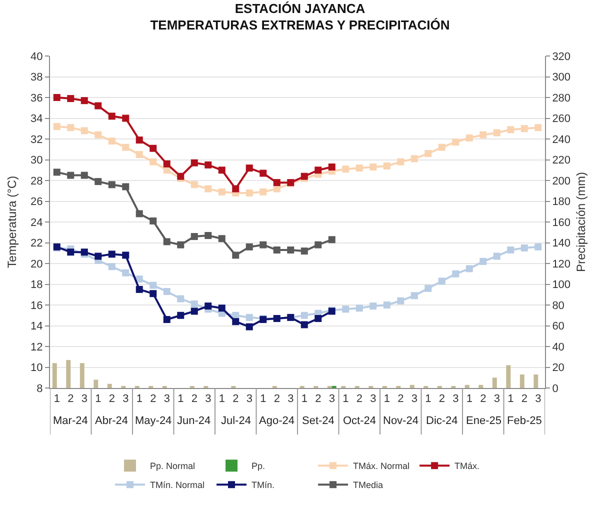  I want to click on y2-tick-label: 120, so click(561, 264).